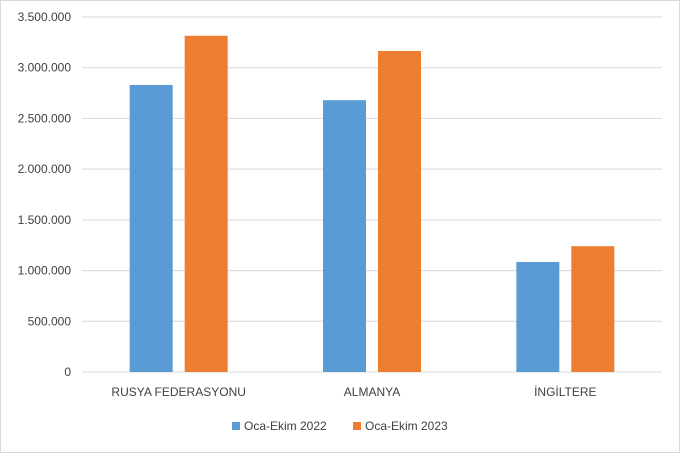  Describe the element at coordinates (45, 118) in the screenshot. I see `y-tick-label: 2.500.000` at that location.